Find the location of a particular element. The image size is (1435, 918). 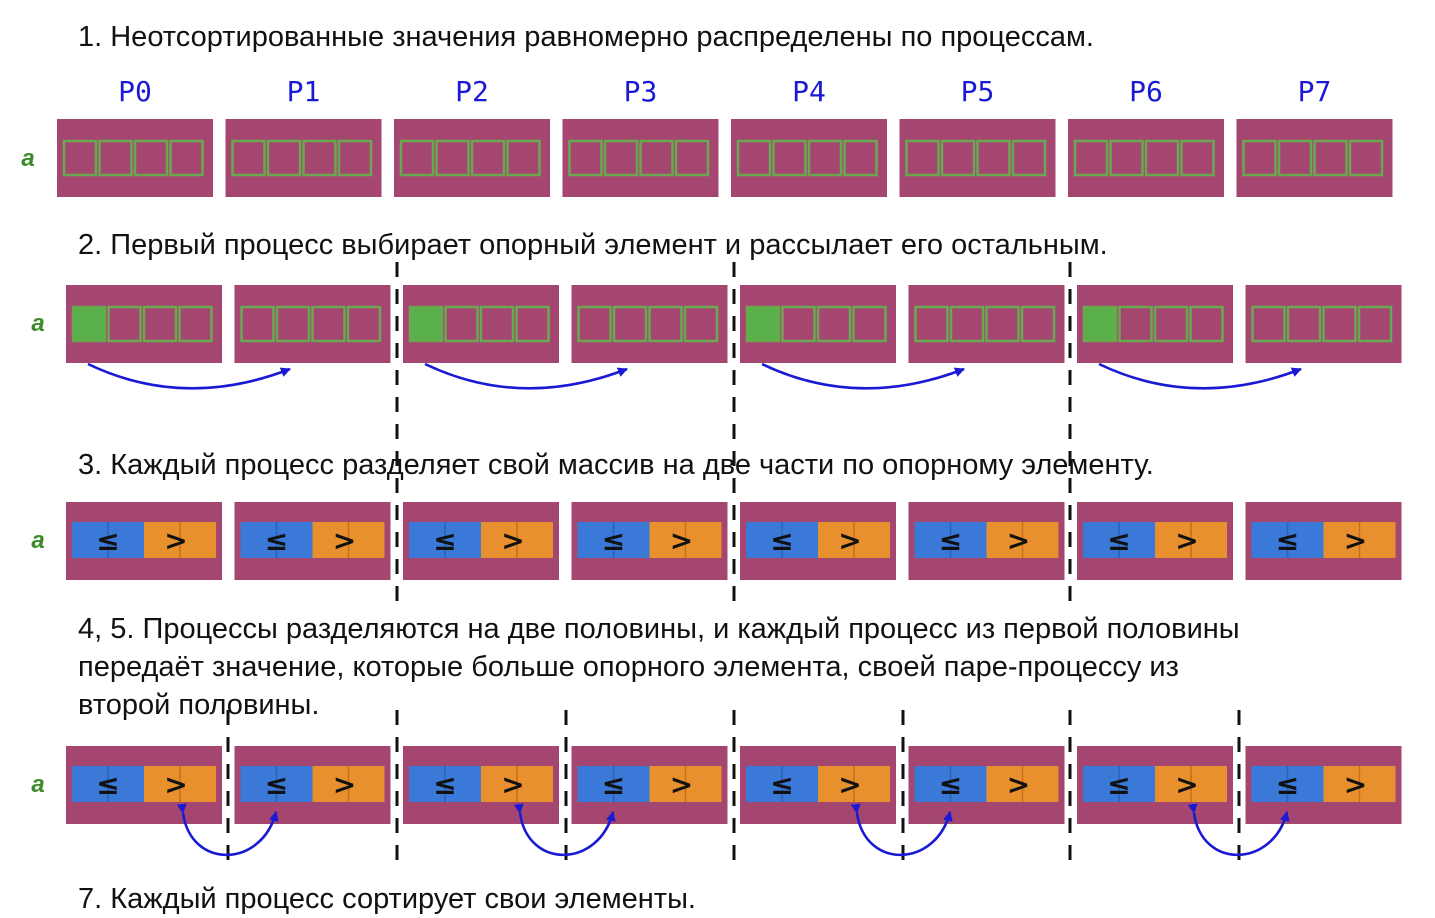

array-label-row2: a is located at coordinates (37, 323).